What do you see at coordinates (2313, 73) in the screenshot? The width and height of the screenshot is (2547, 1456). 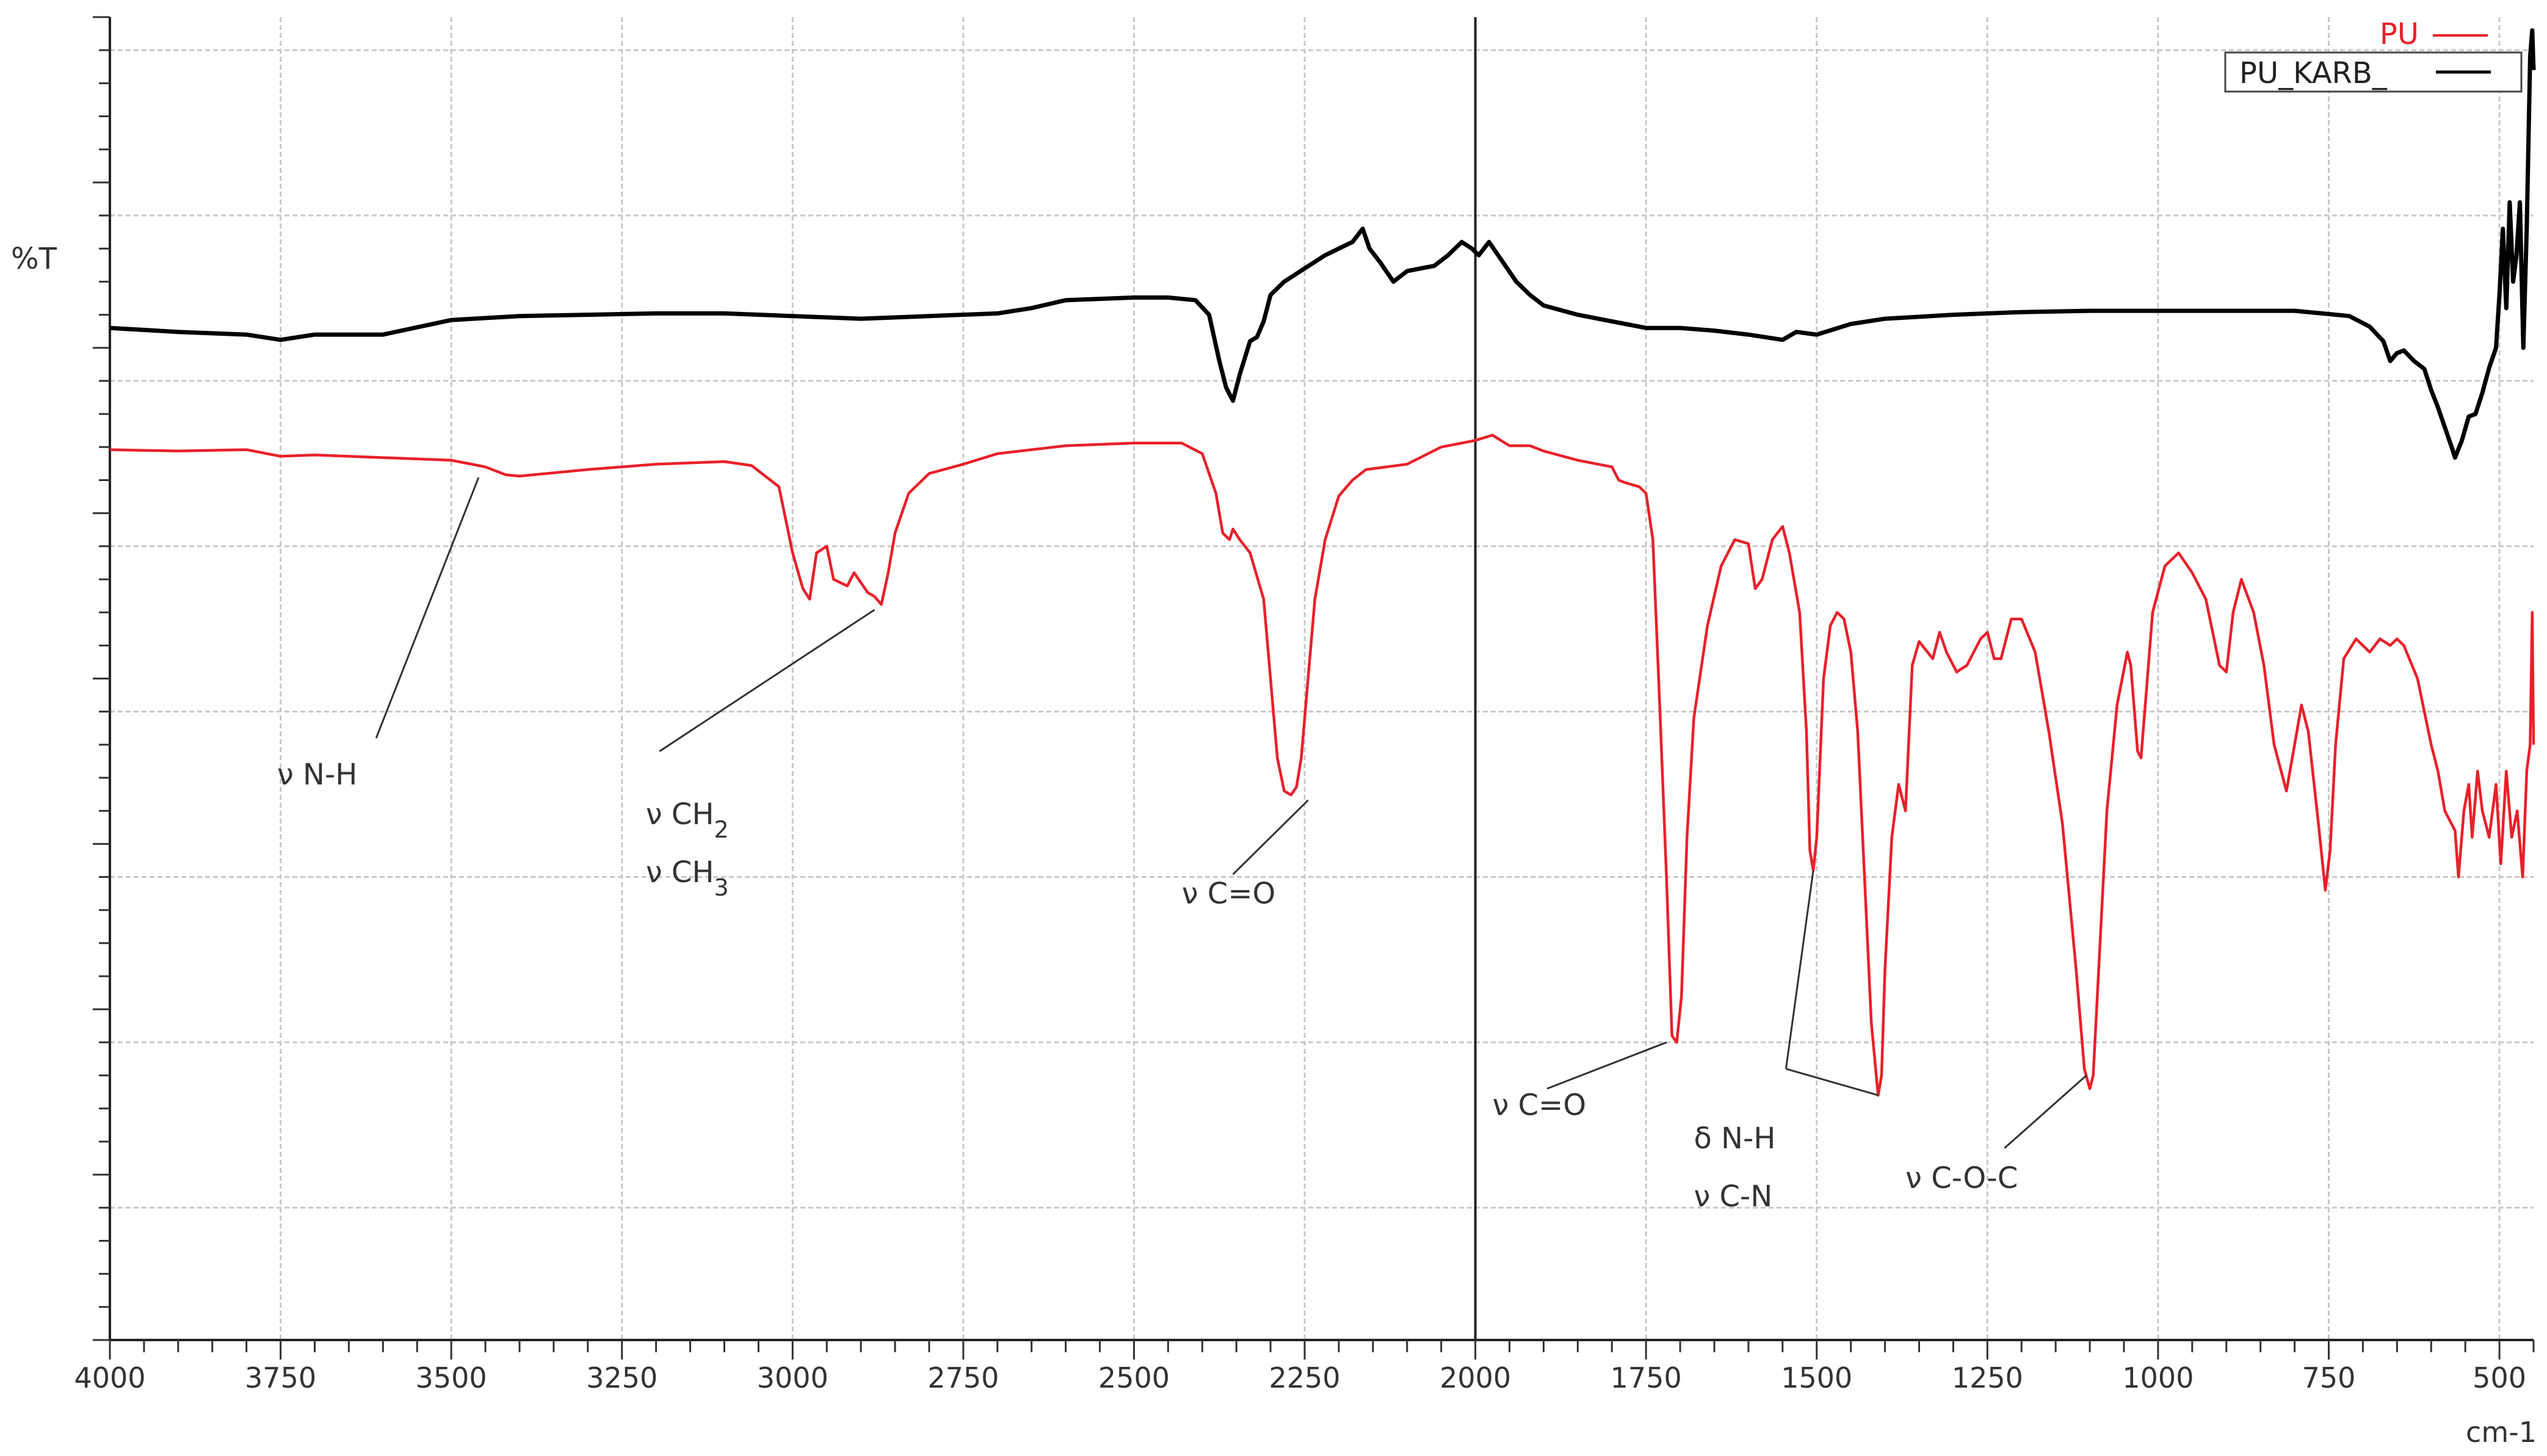 I see `legend-label-pu-karb: PU_KARB_` at bounding box center [2313, 73].